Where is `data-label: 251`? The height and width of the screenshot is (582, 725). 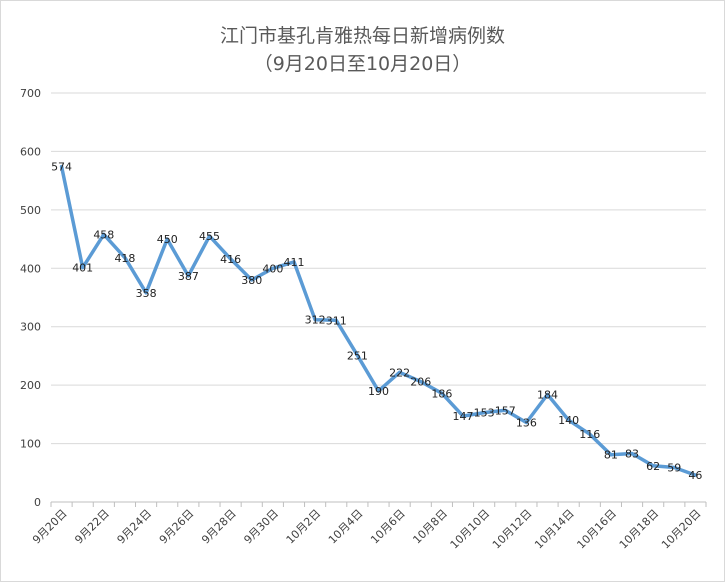
data-label: 251 is located at coordinates (357, 355).